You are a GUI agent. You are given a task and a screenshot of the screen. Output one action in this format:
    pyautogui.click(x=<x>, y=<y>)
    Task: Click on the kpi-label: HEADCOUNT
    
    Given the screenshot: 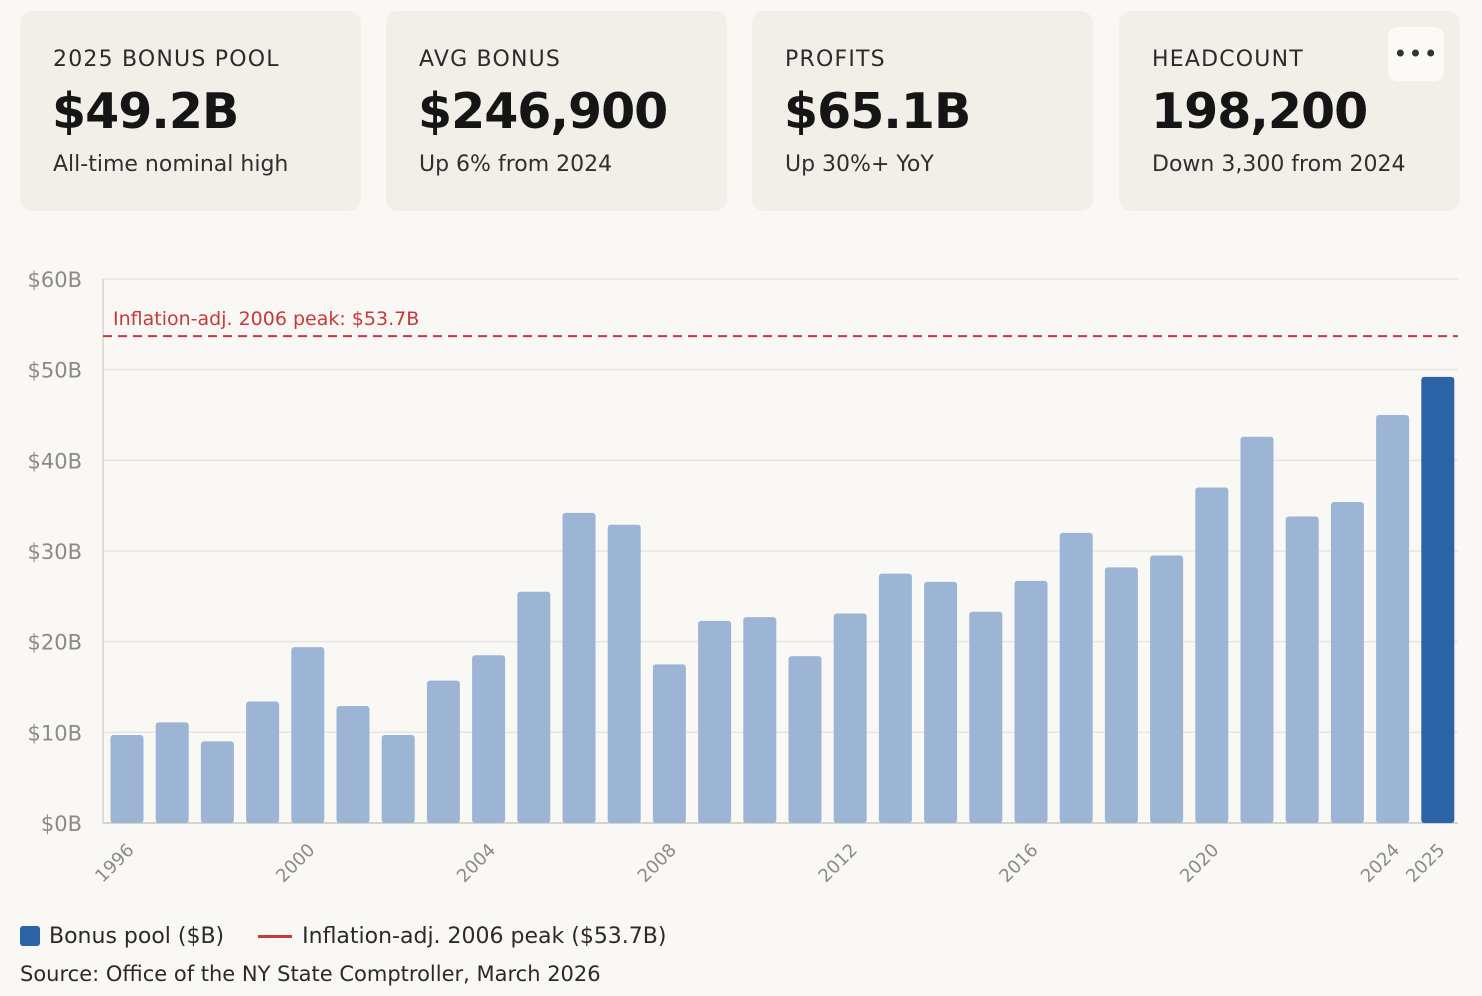 What is the action you would take?
    pyautogui.click(x=1228, y=59)
    